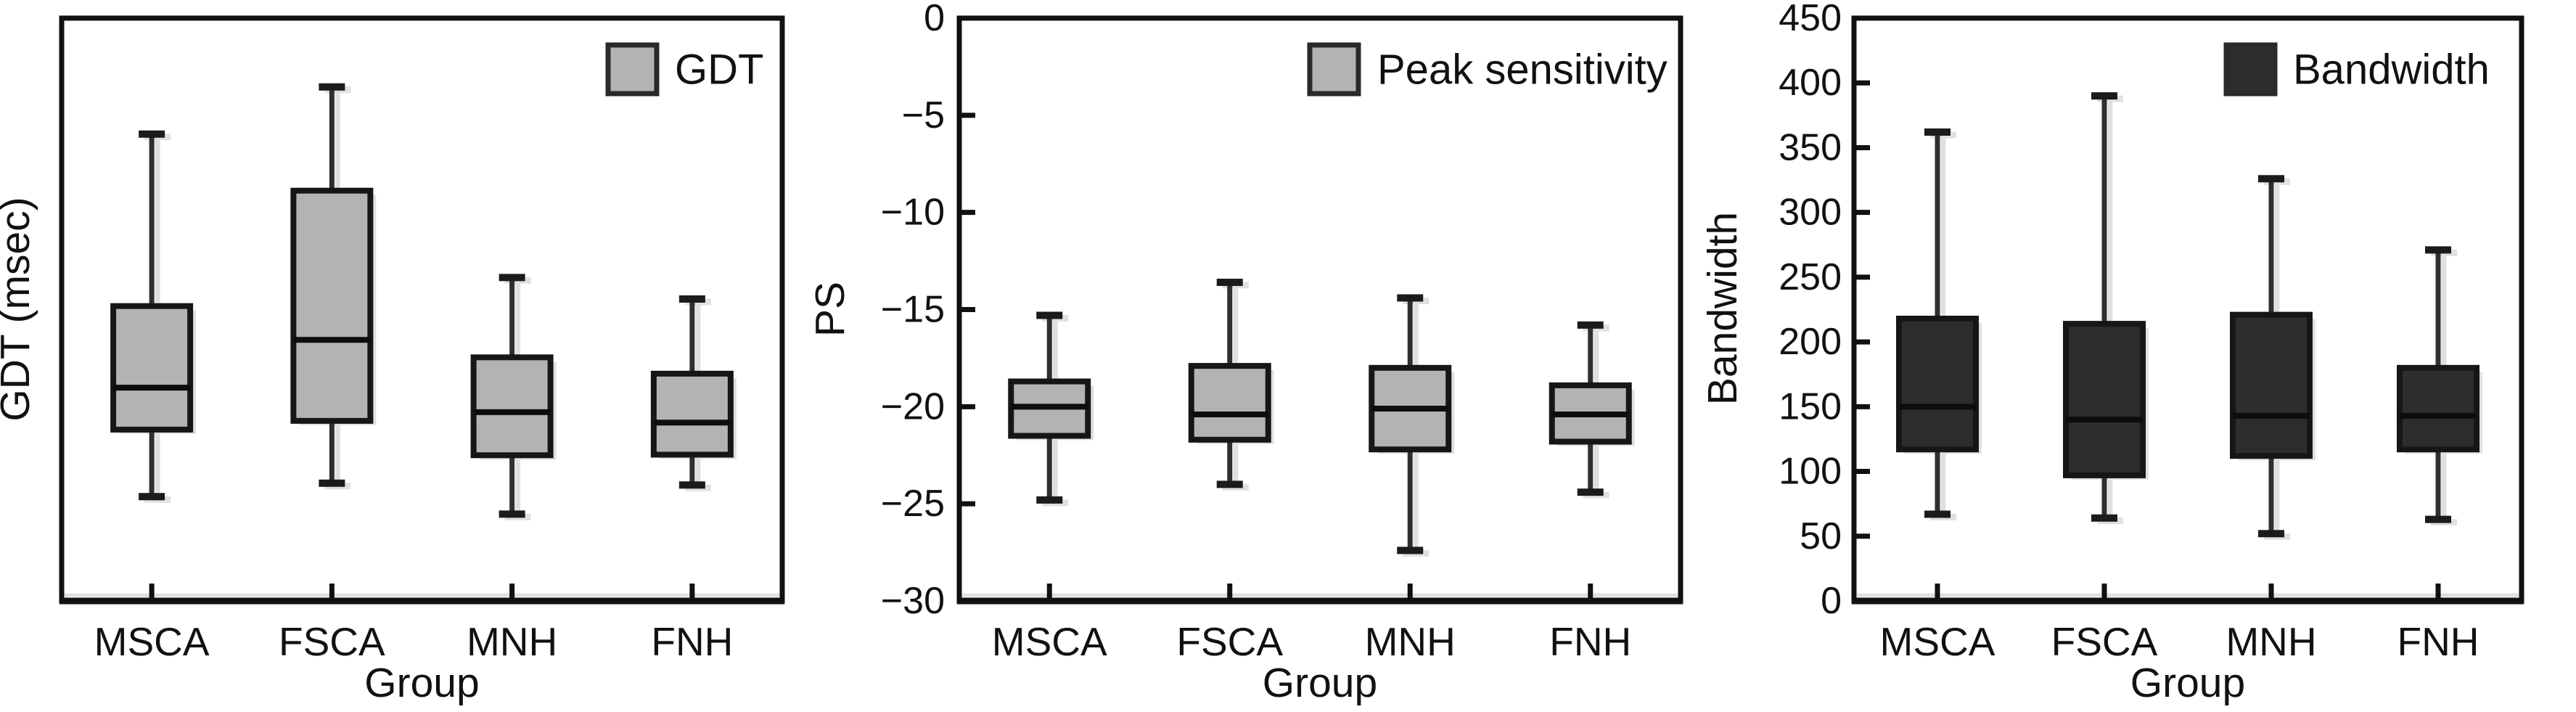 The height and width of the screenshot is (712, 2576). Describe the element at coordinates (1722, 308) in the screenshot. I see `y-axis-label: Bandwidth` at that location.